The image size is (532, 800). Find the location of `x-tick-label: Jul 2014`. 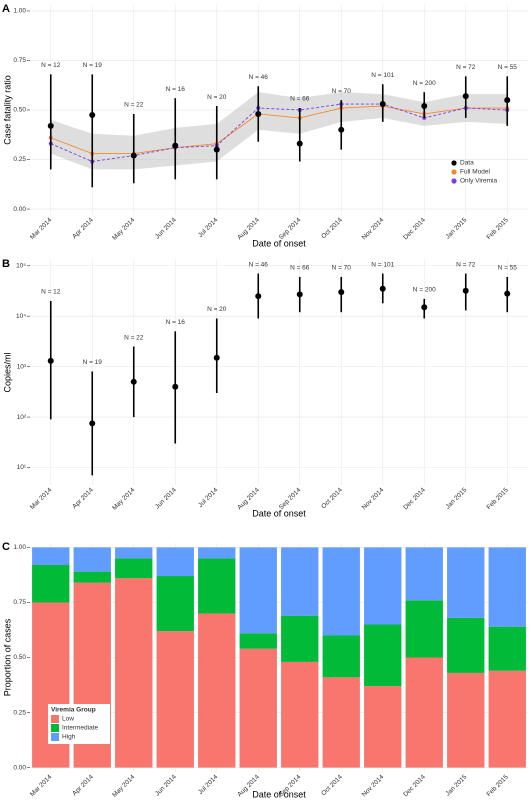

x-tick-label: Jul 2014 is located at coordinates (208, 497).